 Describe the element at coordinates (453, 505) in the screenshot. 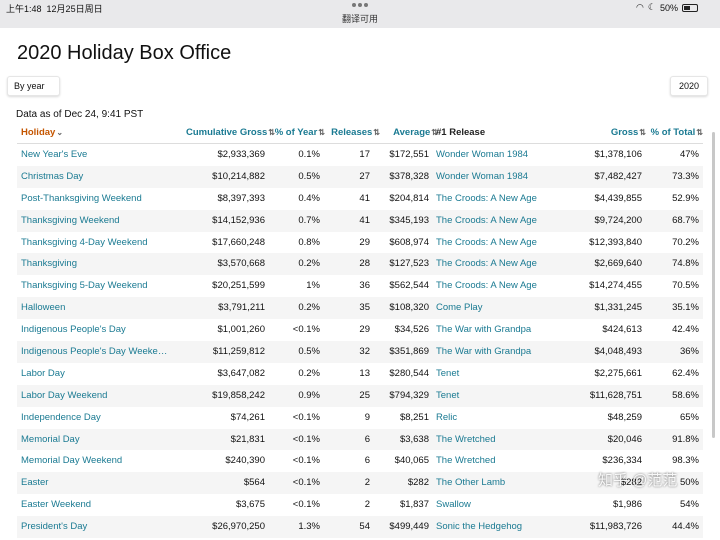

I see `release-link: Swallow` at that location.